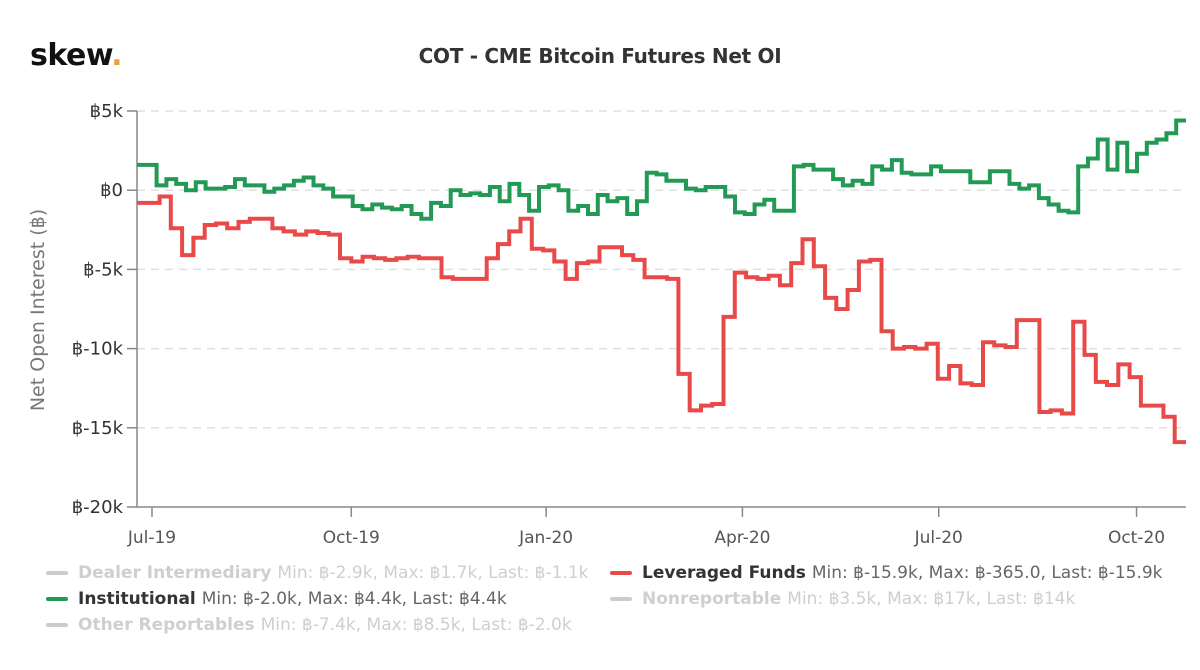 Image resolution: width=1200 pixels, height=670 pixels. I want to click on series-line-institutional, so click(661, 169).